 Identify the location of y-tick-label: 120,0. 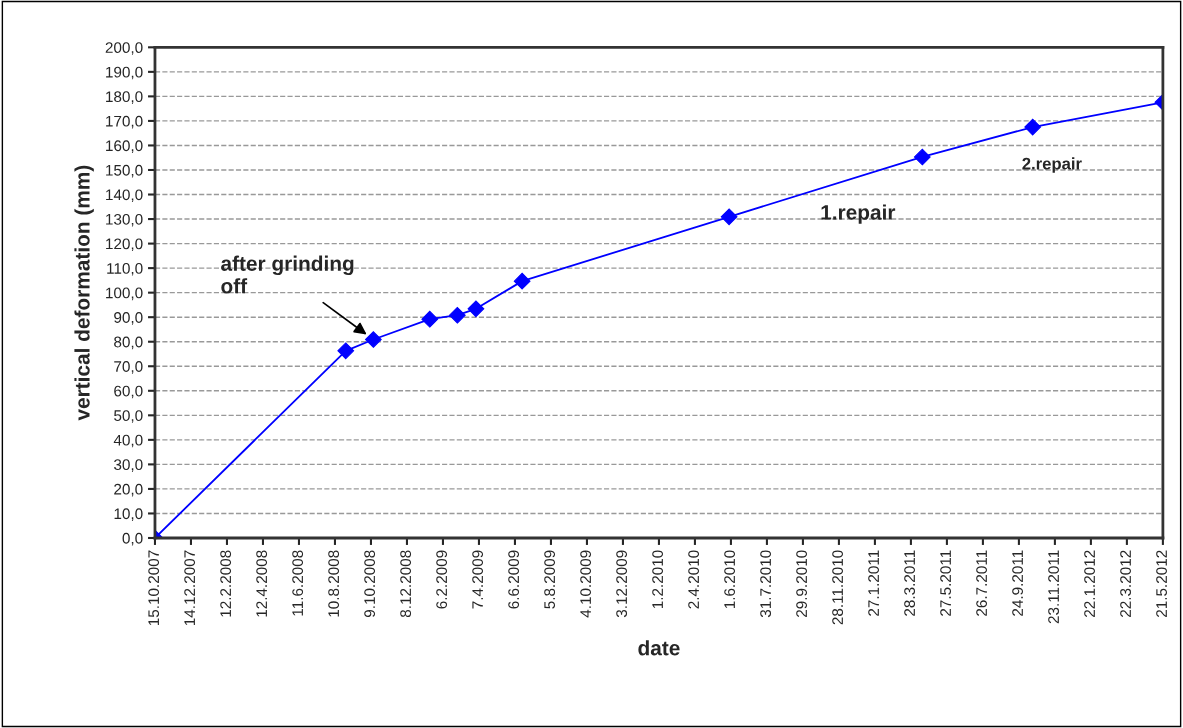
(124, 245).